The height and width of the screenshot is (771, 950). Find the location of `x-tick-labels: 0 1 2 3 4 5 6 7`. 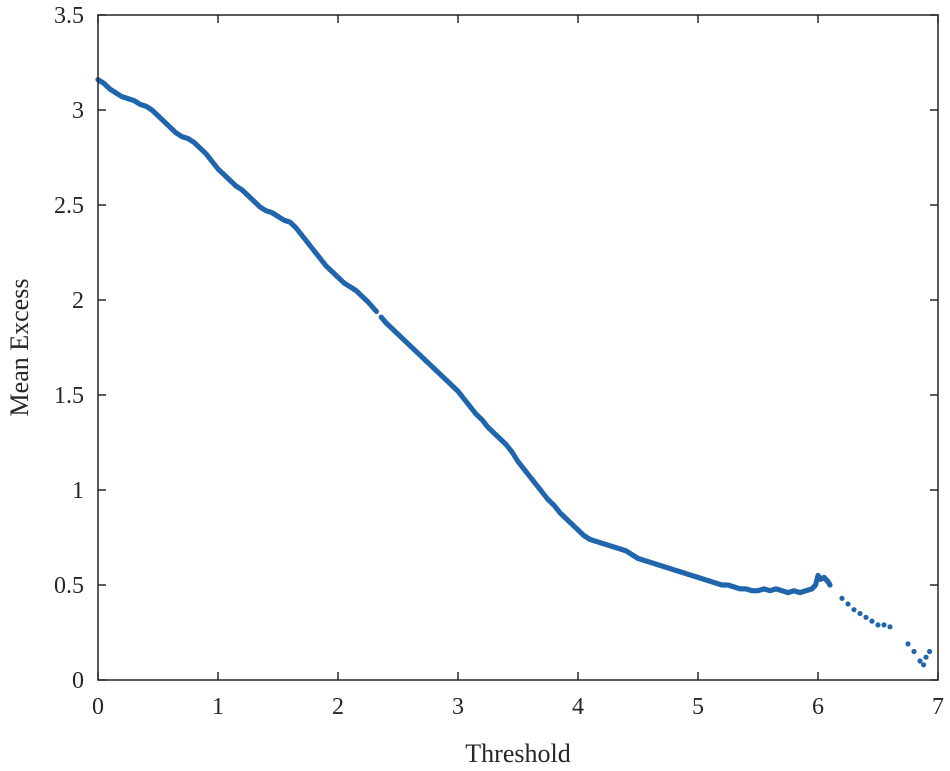

x-tick-labels: 0 1 2 3 4 5 6 7 is located at coordinates (518, 707).